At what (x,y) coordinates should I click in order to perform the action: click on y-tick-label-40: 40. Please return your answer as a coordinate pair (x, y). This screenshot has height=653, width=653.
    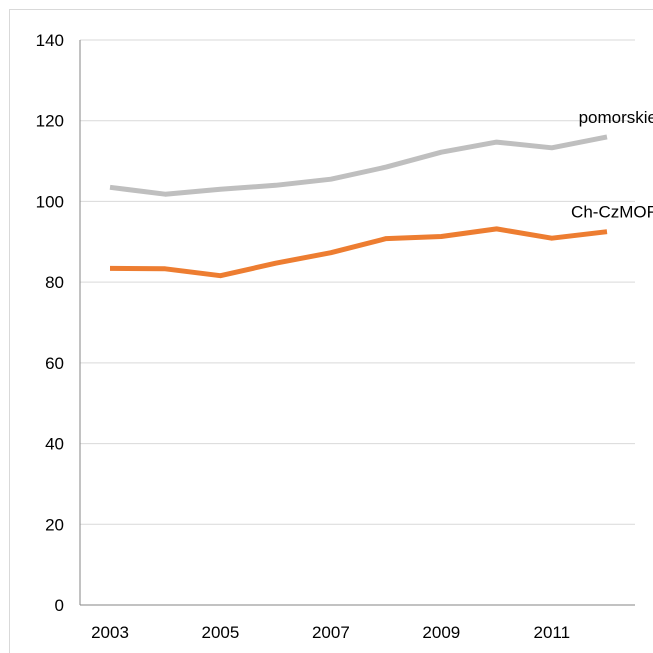
    Looking at the image, I should click on (54, 444).